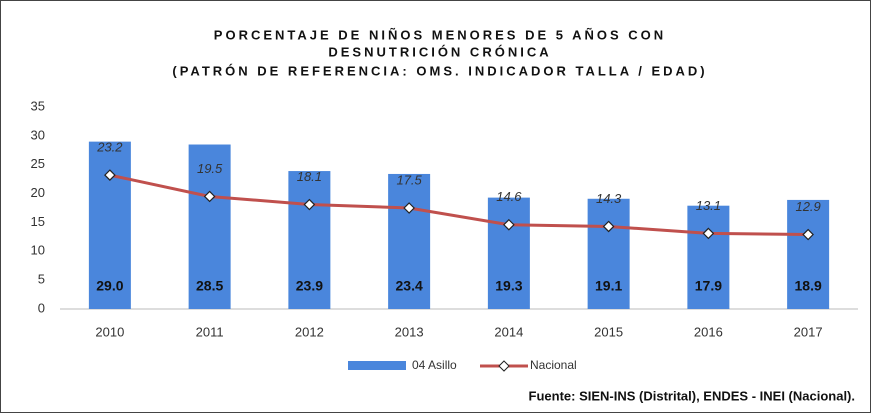  Describe the element at coordinates (38, 250) in the screenshot. I see `y-tick-label: 10` at that location.